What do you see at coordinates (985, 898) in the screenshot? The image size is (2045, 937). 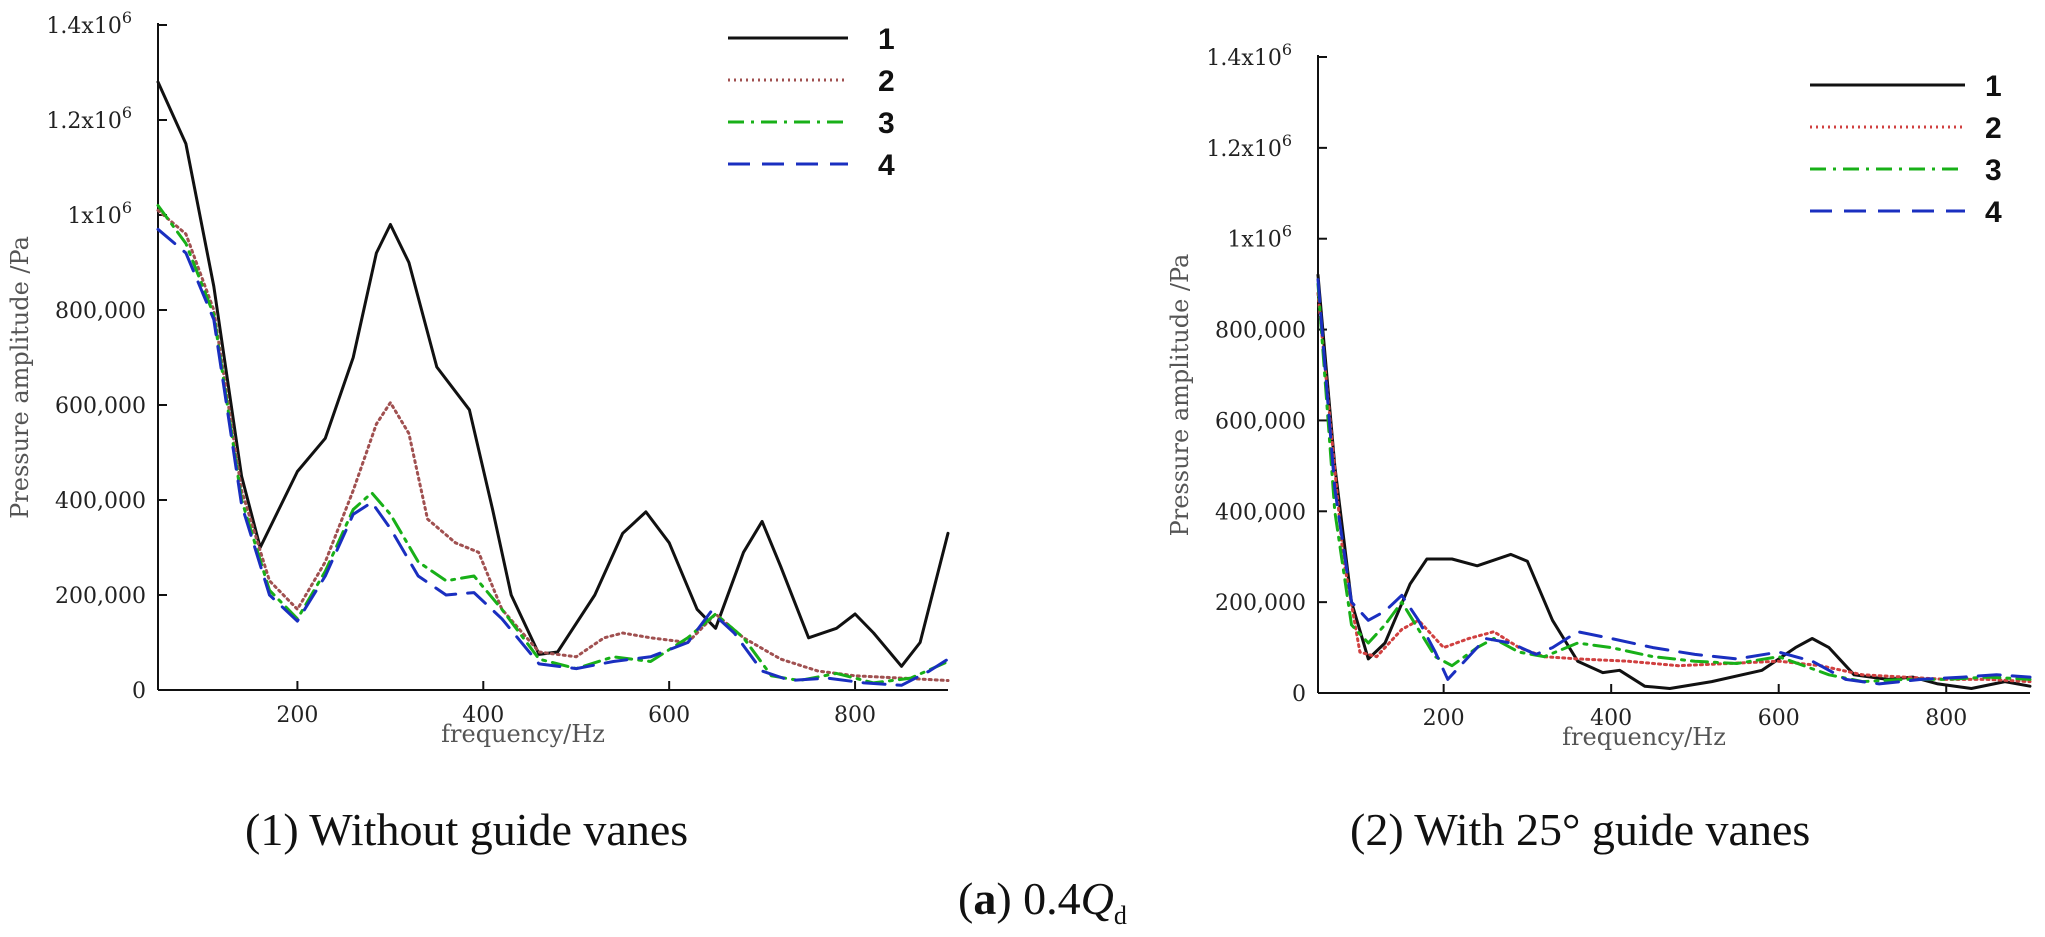 I see `panel-letter: a` at bounding box center [985, 898].